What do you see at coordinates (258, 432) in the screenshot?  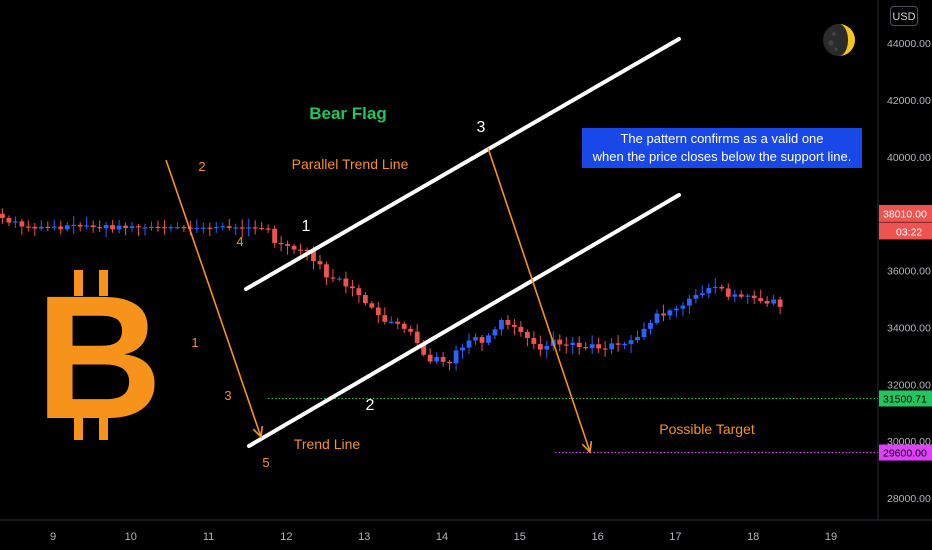 I see `impulse-arrow-head` at bounding box center [258, 432].